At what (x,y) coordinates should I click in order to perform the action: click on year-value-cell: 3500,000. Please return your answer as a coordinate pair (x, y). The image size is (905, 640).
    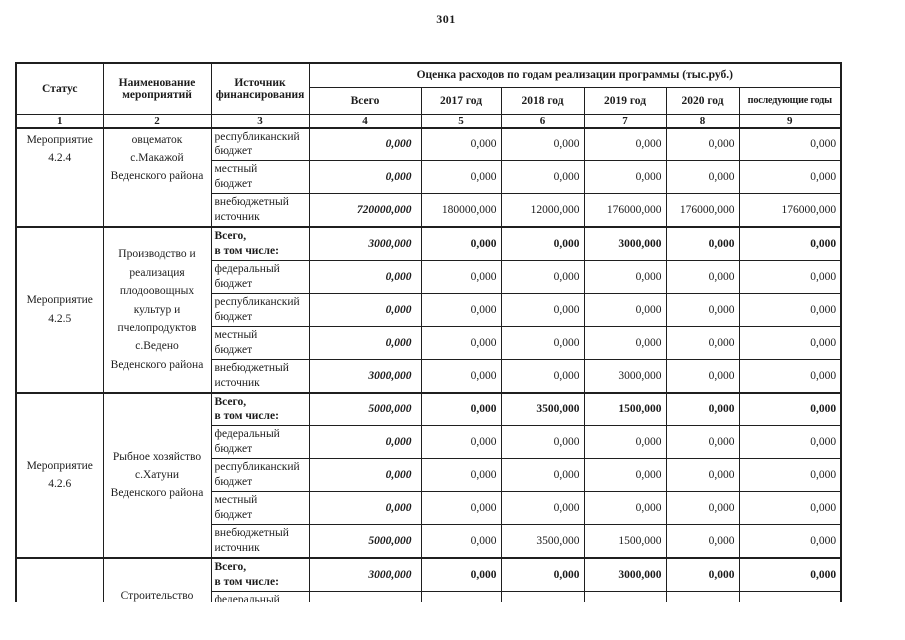
    Looking at the image, I should click on (542, 409).